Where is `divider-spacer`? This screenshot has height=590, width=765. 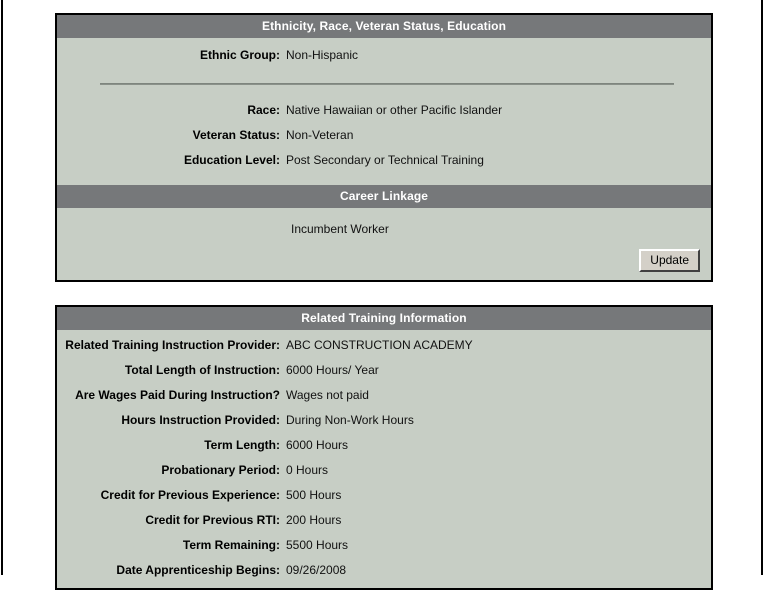
divider-spacer is located at coordinates (384, 99).